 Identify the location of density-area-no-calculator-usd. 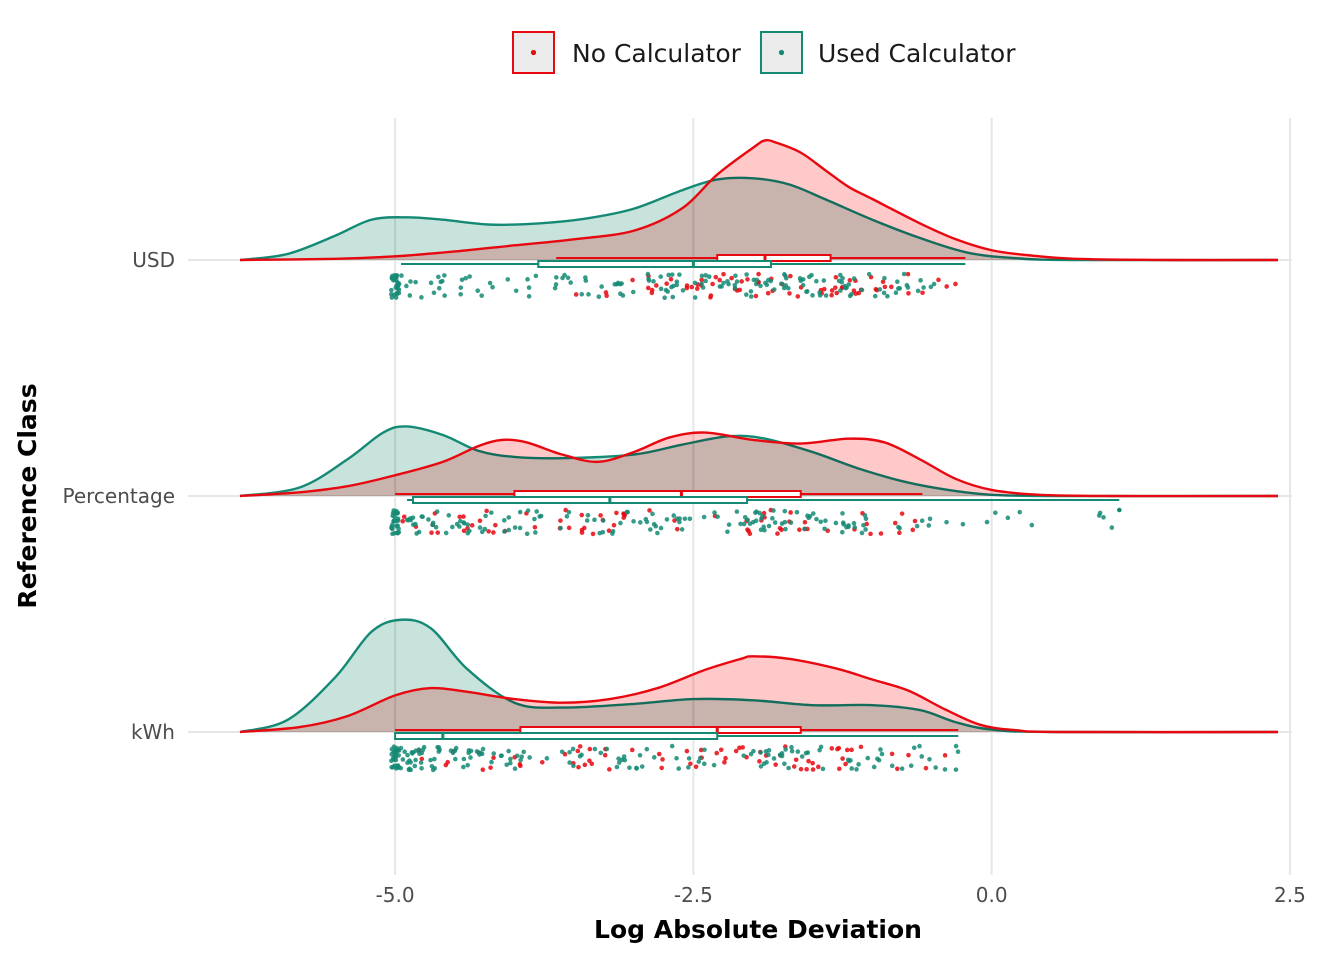
(759, 200).